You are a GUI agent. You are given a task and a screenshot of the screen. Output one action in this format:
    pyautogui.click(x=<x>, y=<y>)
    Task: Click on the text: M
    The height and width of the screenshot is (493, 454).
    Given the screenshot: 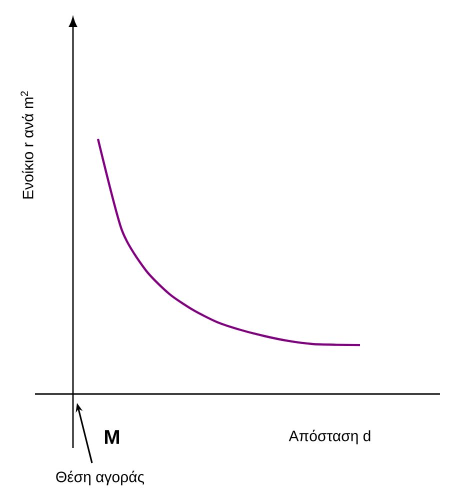 What is the action you would take?
    pyautogui.click(x=112, y=437)
    